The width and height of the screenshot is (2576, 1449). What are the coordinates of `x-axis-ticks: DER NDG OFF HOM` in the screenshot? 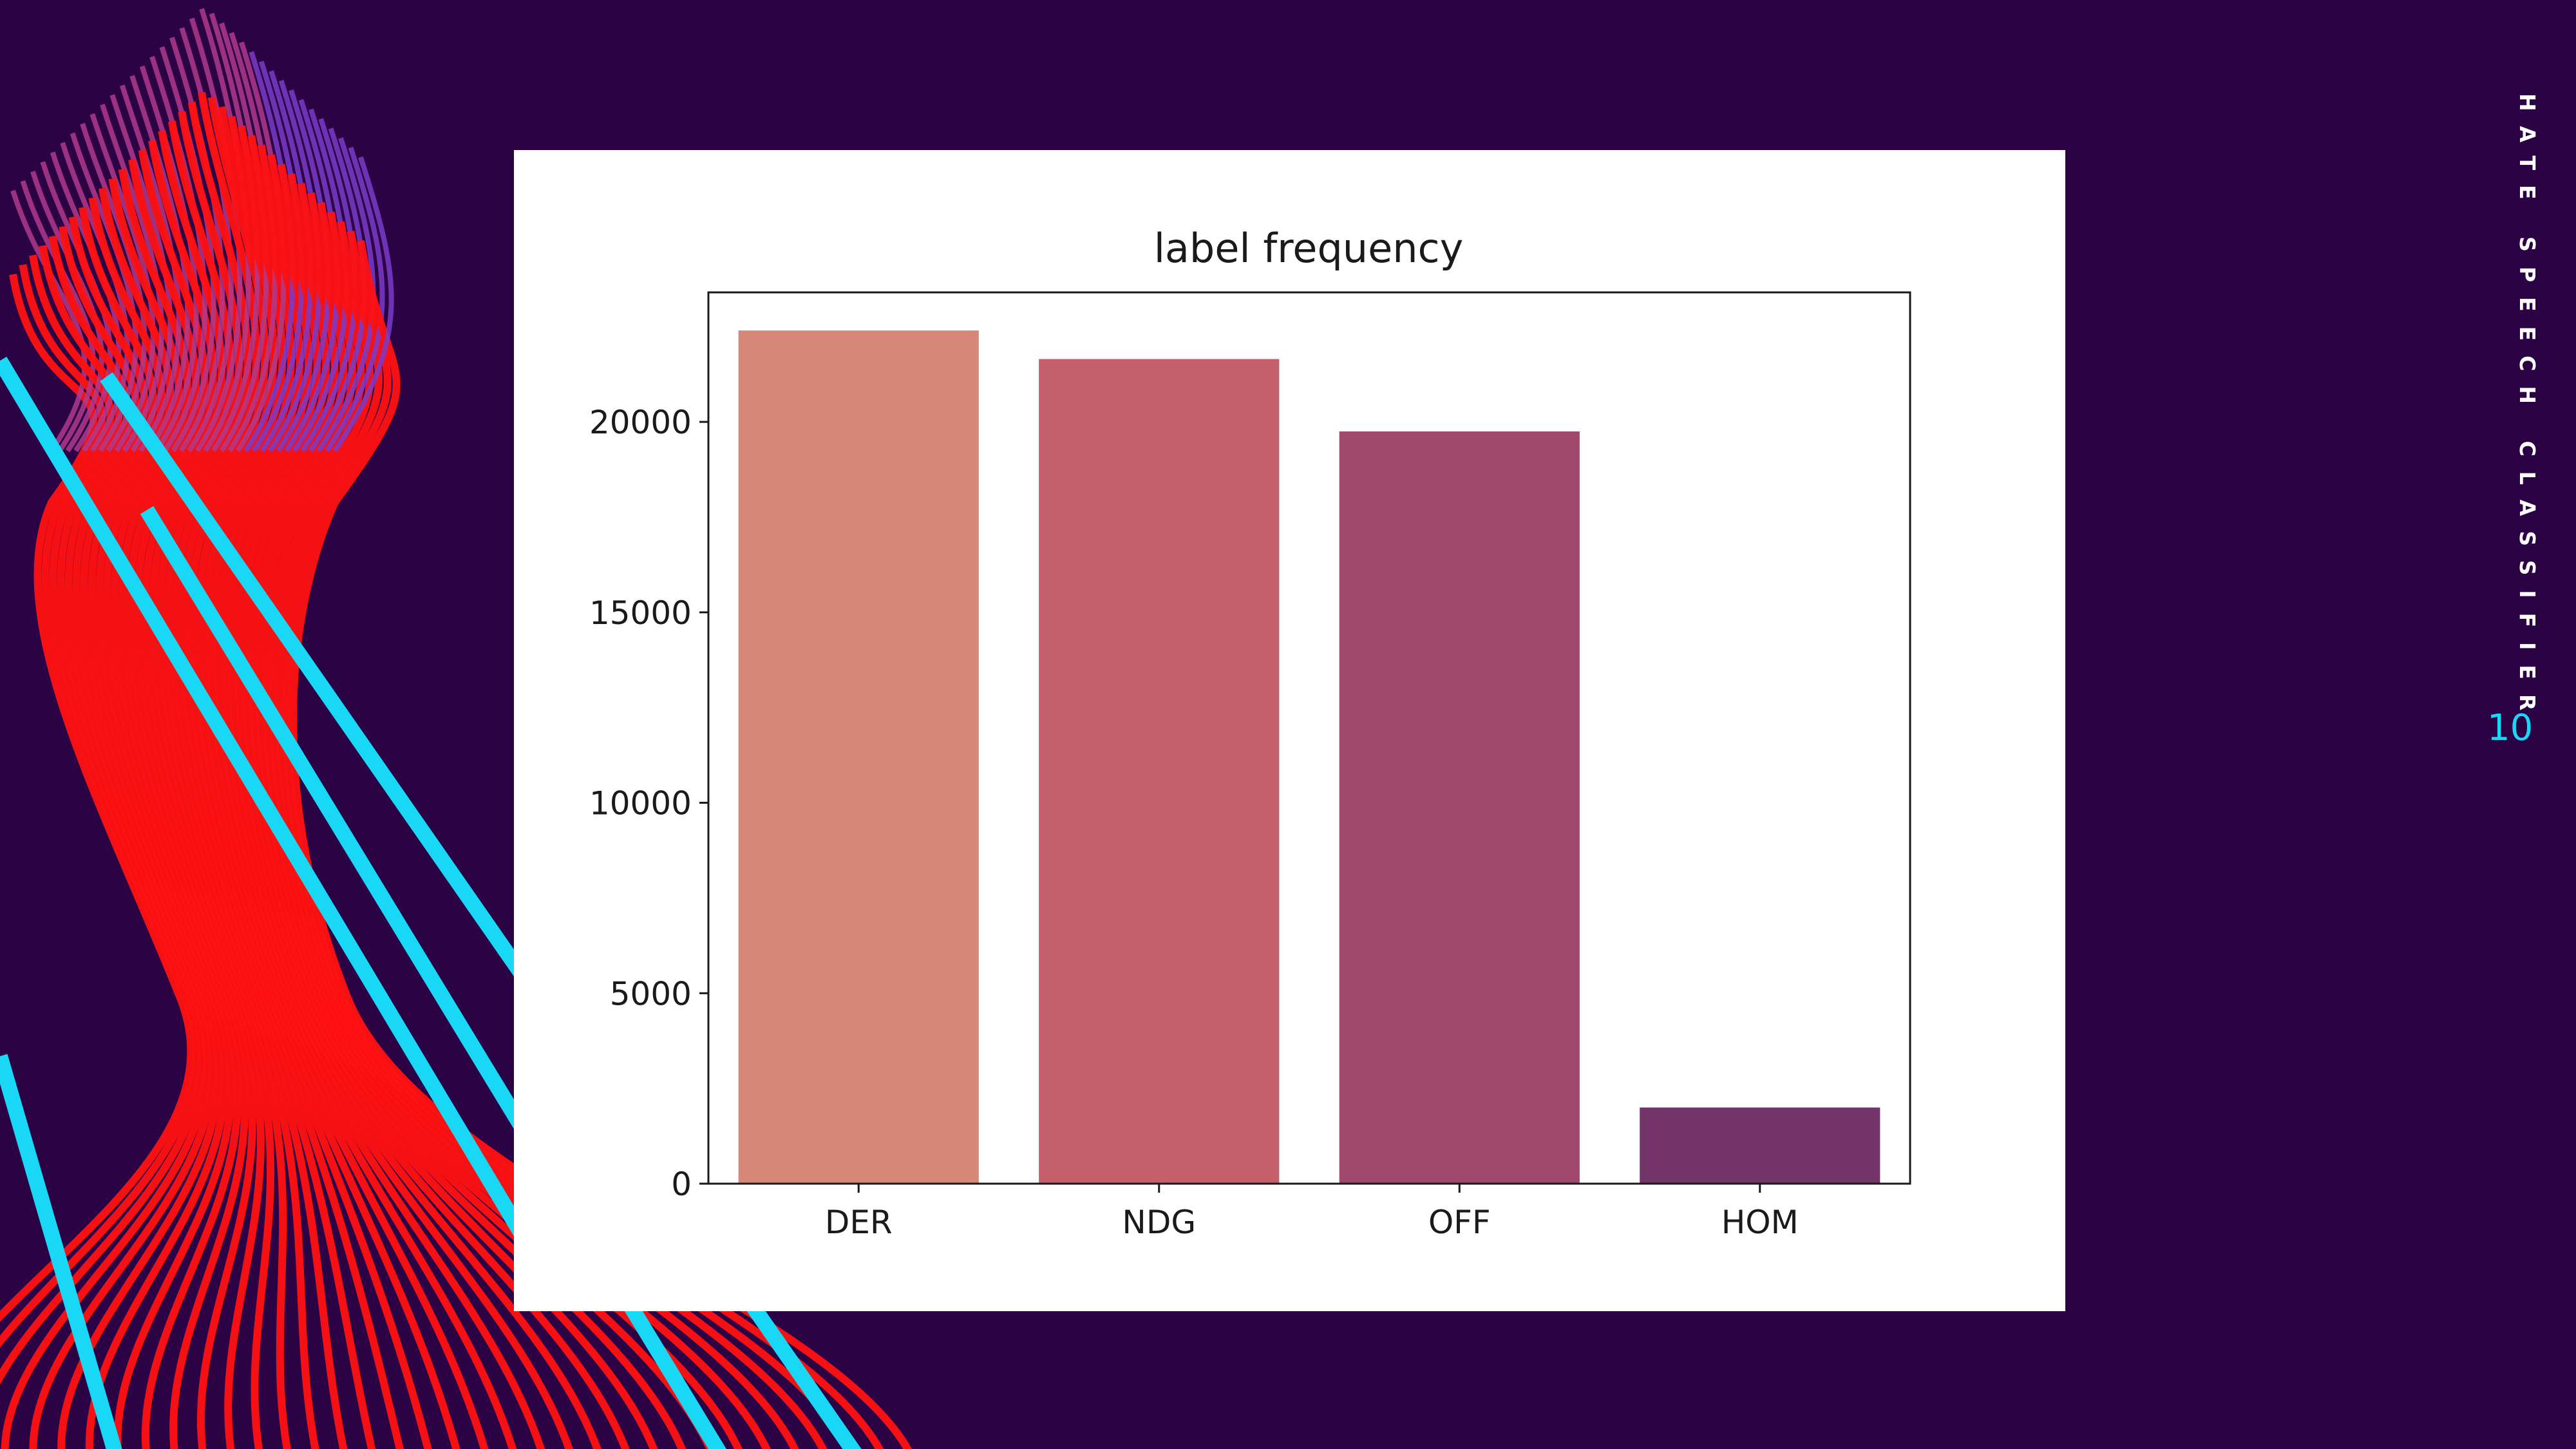 It's located at (1312, 1212).